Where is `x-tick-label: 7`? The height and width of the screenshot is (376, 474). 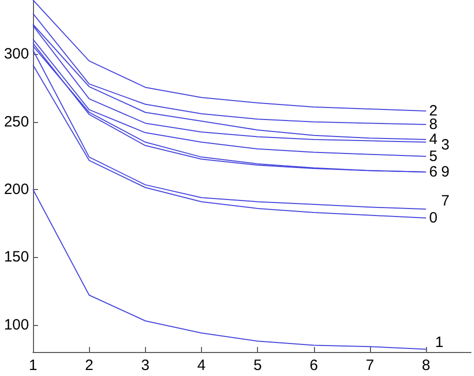
x-tick-label: 7 is located at coordinates (370, 365).